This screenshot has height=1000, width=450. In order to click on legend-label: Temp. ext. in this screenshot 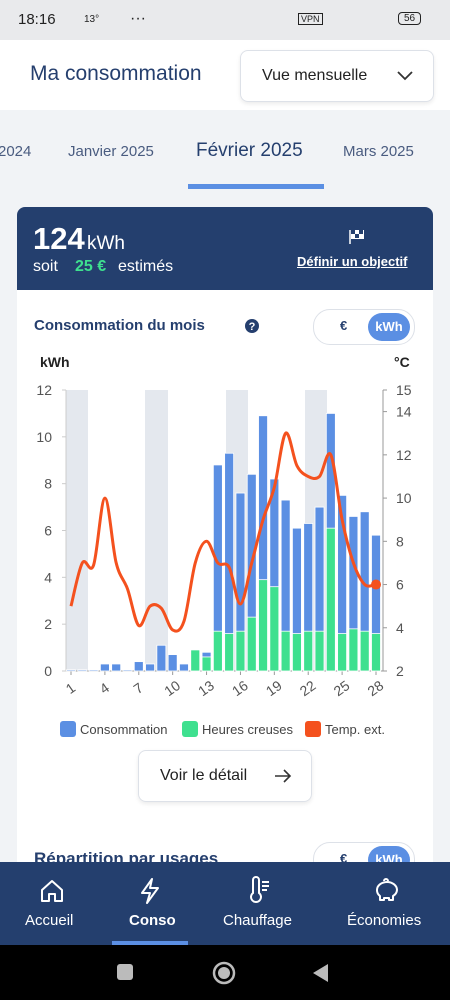, I will do `click(355, 729)`.